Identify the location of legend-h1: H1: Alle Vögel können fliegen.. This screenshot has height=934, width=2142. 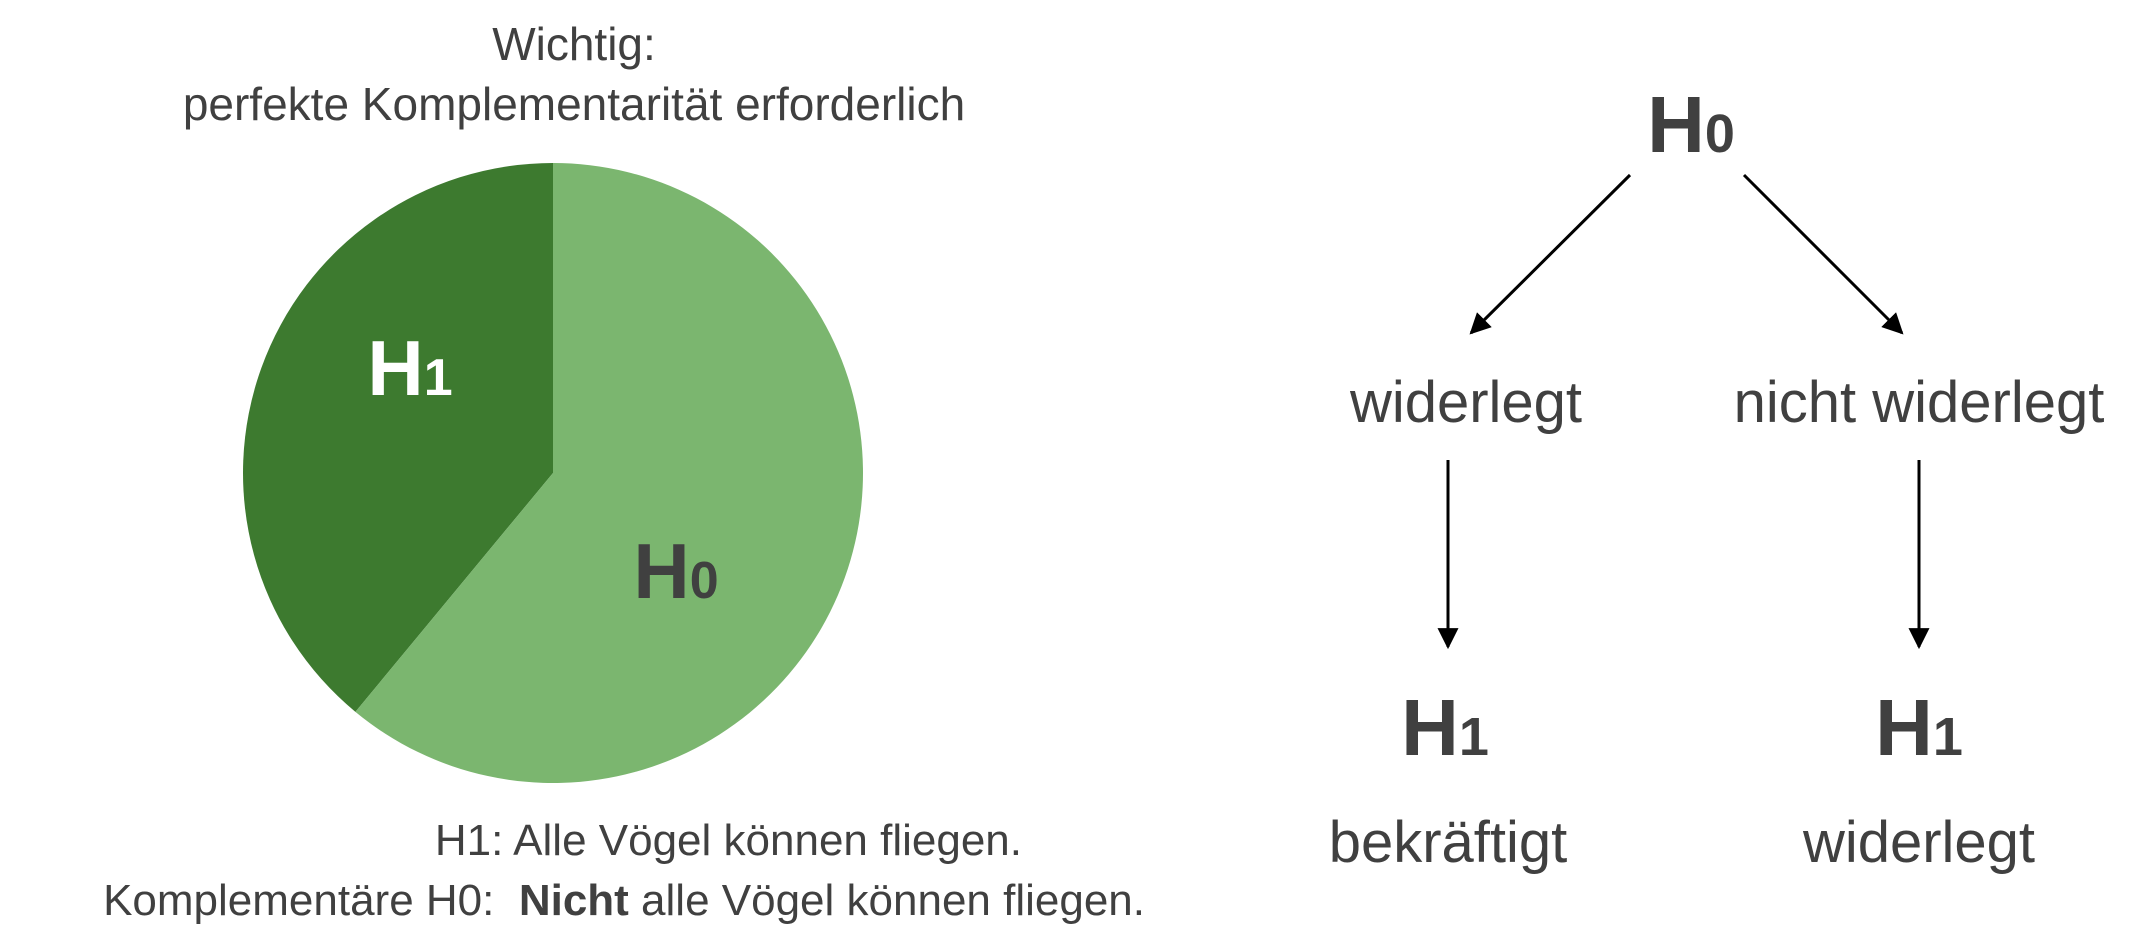
(728, 840).